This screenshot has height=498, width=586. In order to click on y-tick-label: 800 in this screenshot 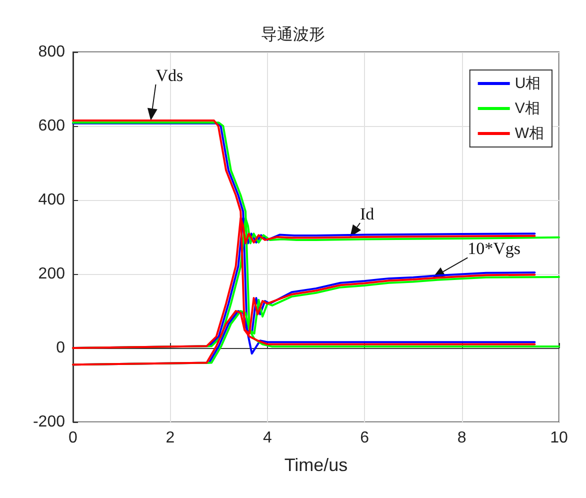, I will do `click(52, 52)`.